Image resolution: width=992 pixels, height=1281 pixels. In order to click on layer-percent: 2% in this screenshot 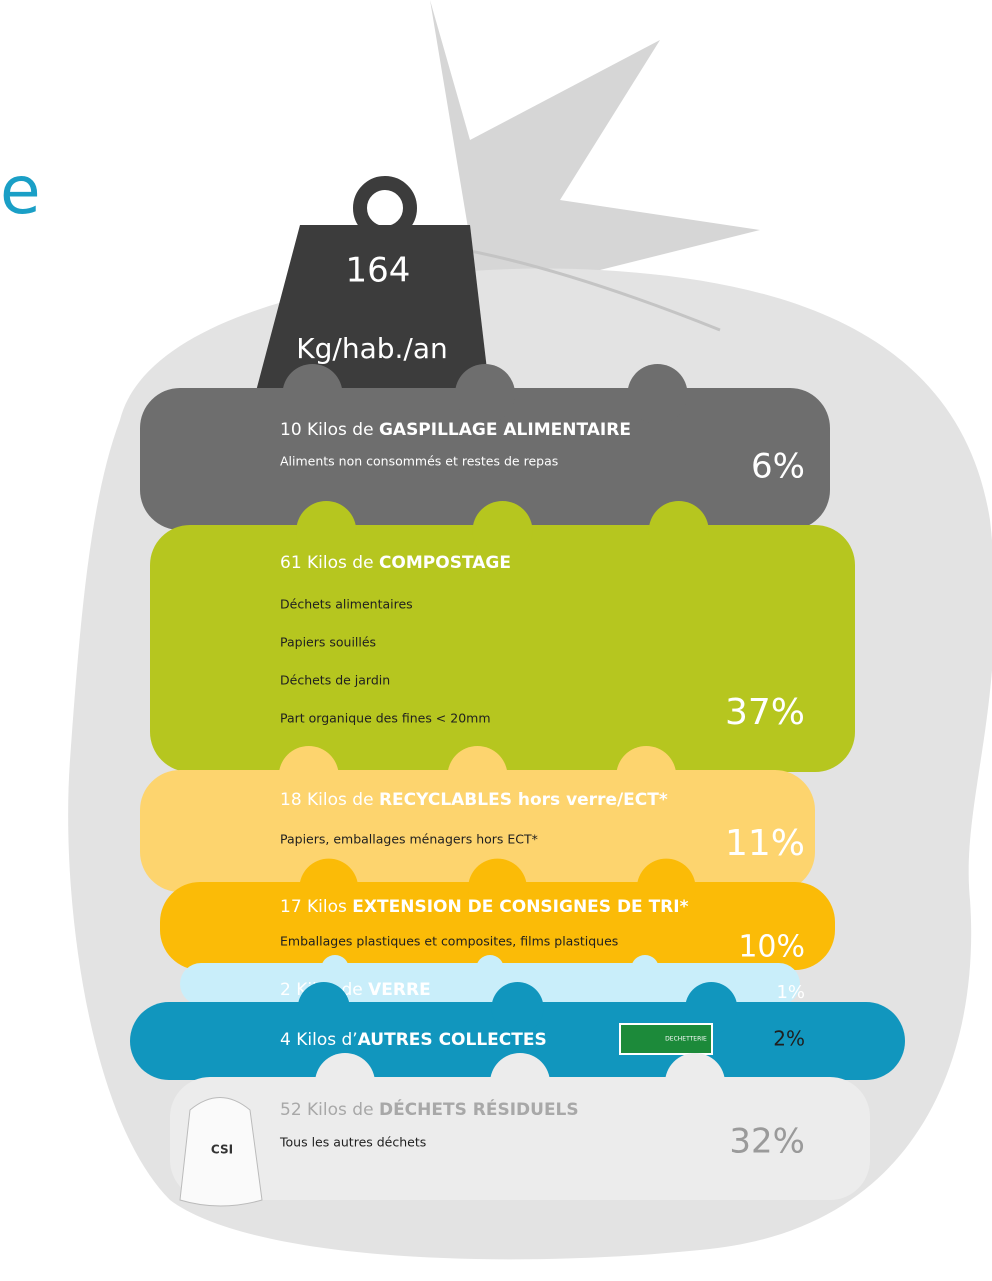, I will do `click(789, 1039)`.